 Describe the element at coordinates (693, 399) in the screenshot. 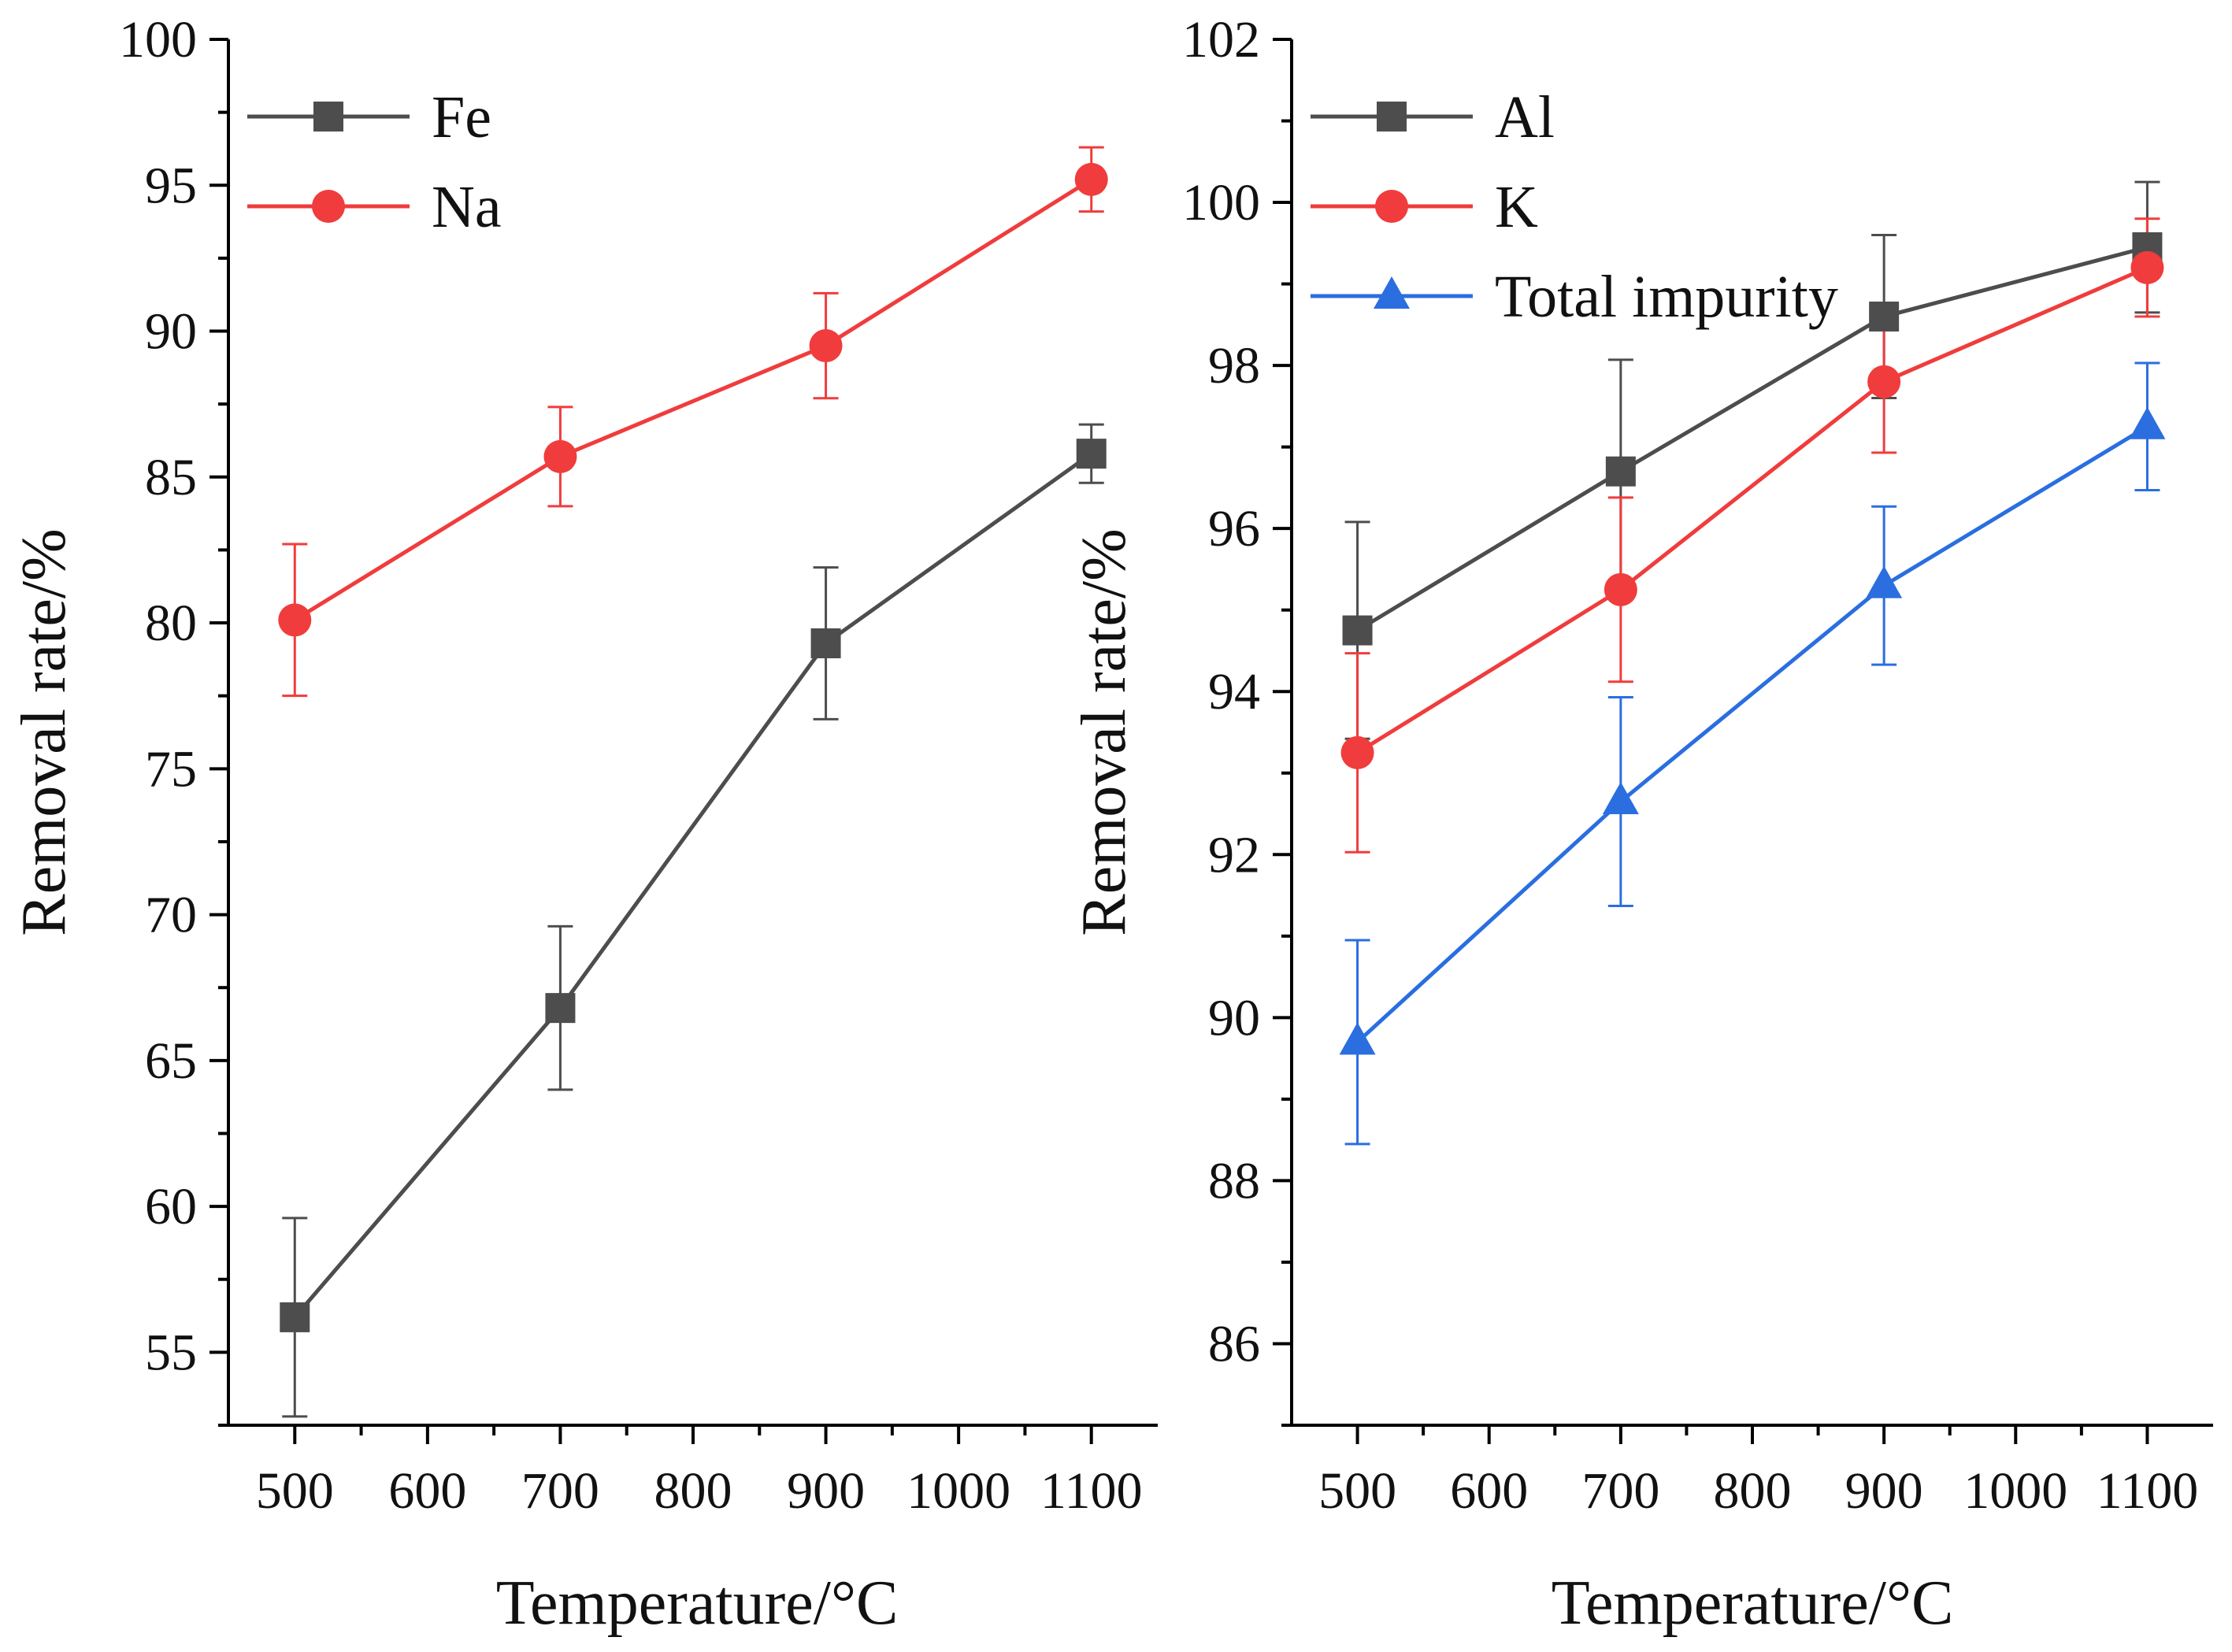

I see `na-series-line` at that location.